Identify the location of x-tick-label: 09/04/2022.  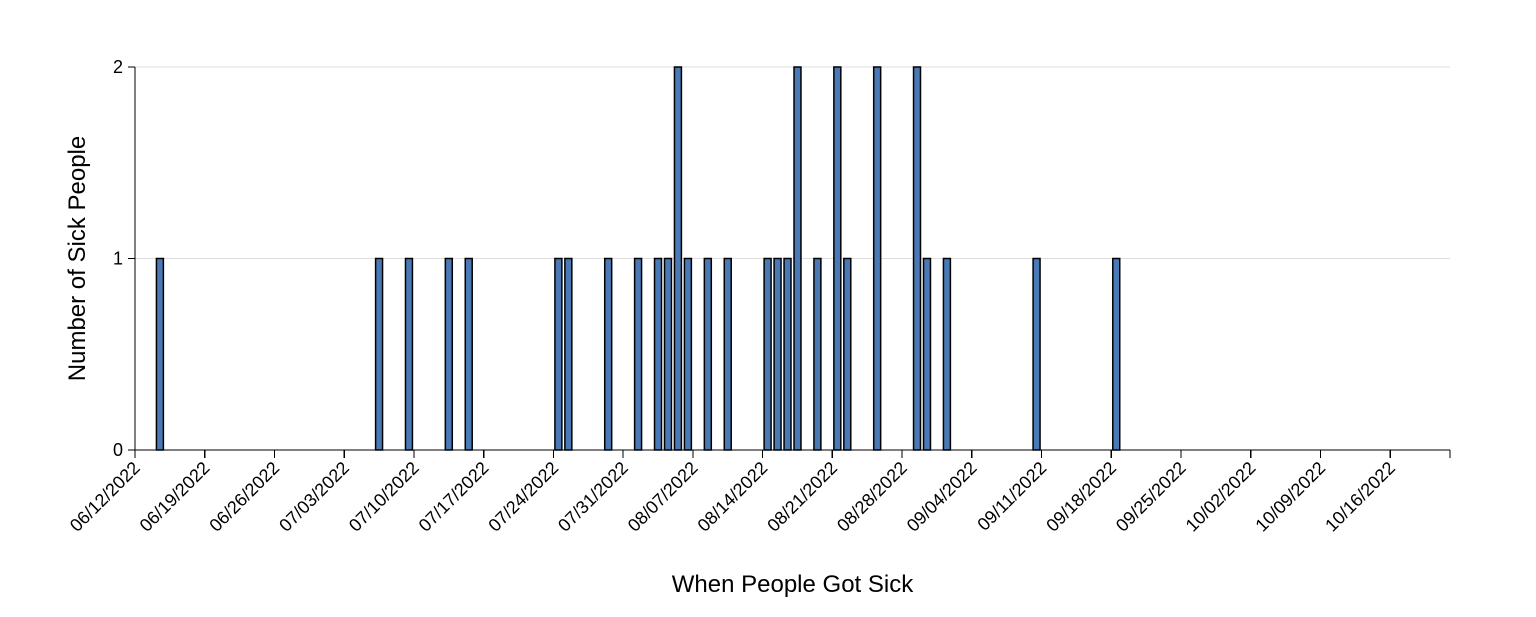
(942, 497).